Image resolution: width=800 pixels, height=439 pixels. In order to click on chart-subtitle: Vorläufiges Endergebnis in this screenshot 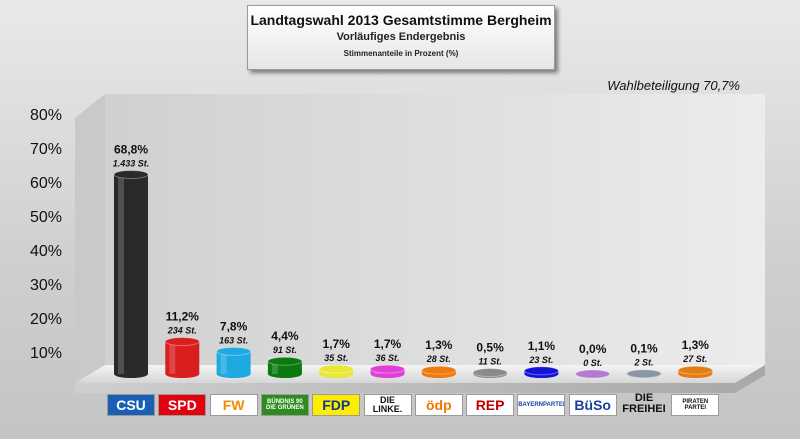, I will do `click(401, 37)`.